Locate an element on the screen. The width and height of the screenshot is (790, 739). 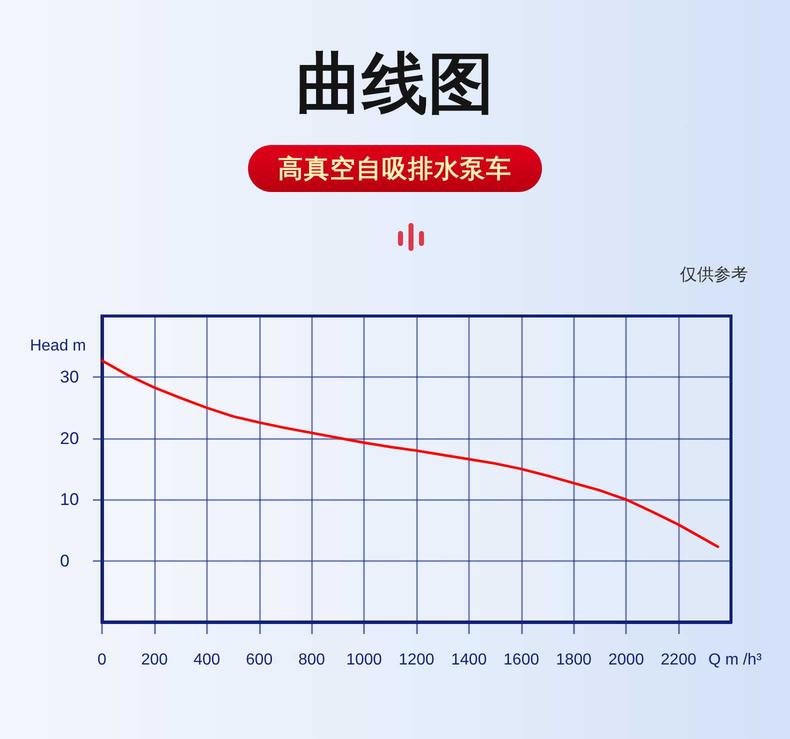
text: 仅供参考 is located at coordinates (714, 275).